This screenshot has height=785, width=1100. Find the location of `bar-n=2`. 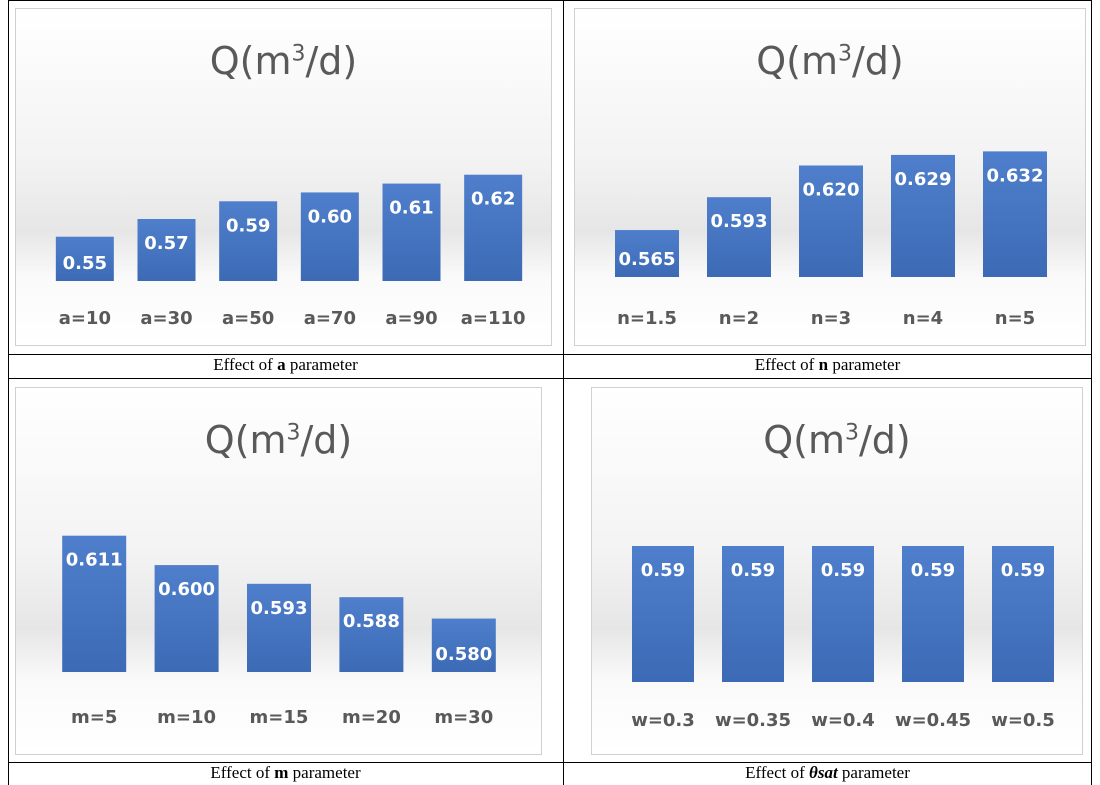

bar-n=2 is located at coordinates (739, 237).